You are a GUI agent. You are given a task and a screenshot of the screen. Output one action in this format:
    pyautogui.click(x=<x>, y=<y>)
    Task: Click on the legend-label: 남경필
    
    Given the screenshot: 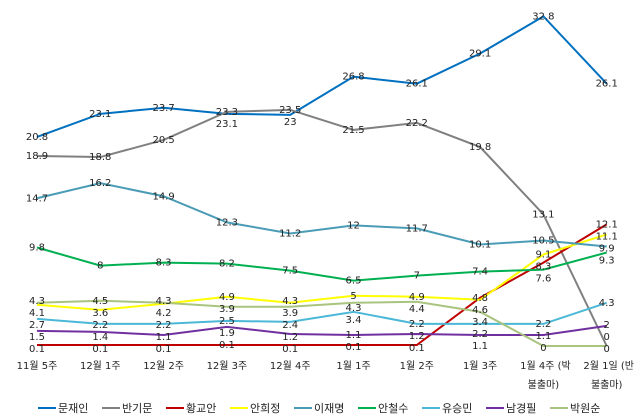 What is the action you would take?
    pyautogui.click(x=521, y=408)
    